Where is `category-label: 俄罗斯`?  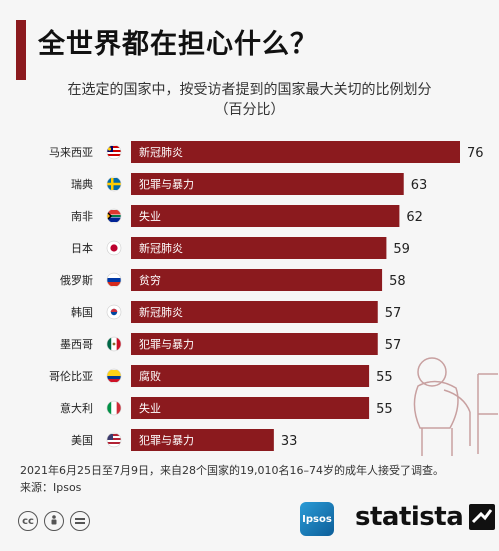
category-label: 俄罗斯 is located at coordinates (76, 280).